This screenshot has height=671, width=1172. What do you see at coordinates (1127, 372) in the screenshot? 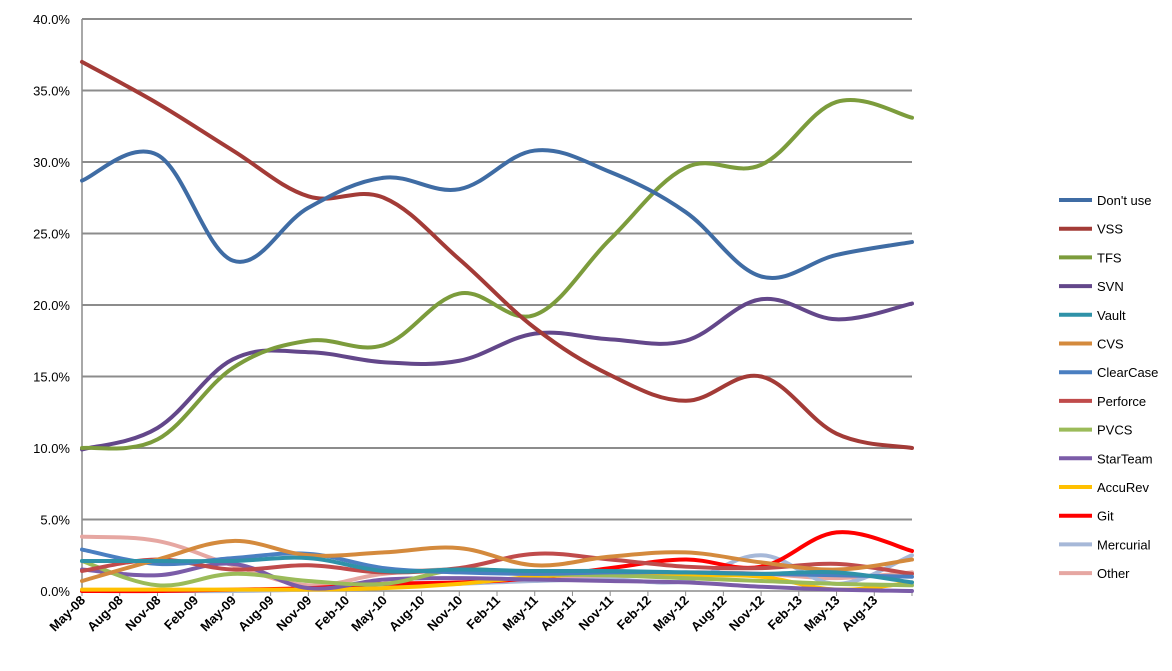
I see `legend-label-clearcase: ClearCase` at bounding box center [1127, 372].